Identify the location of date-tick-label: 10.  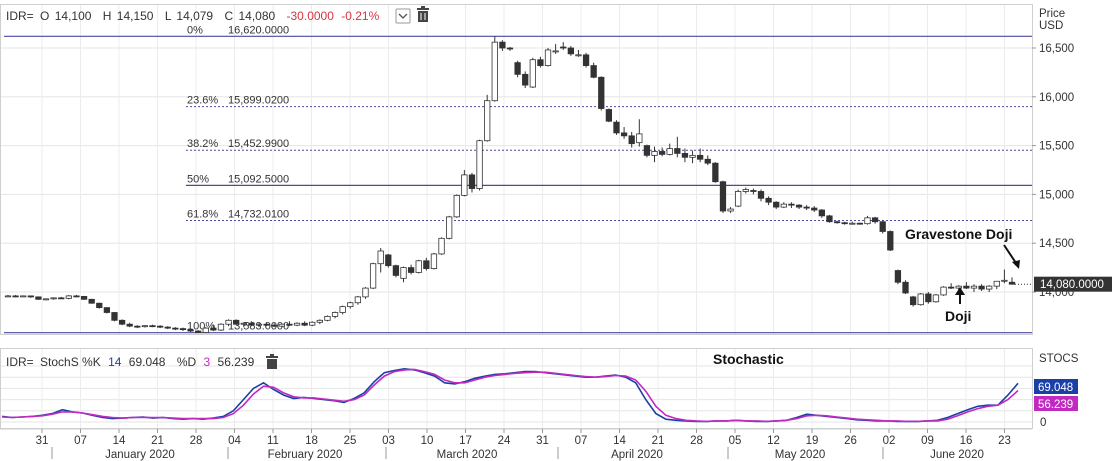
(427, 441).